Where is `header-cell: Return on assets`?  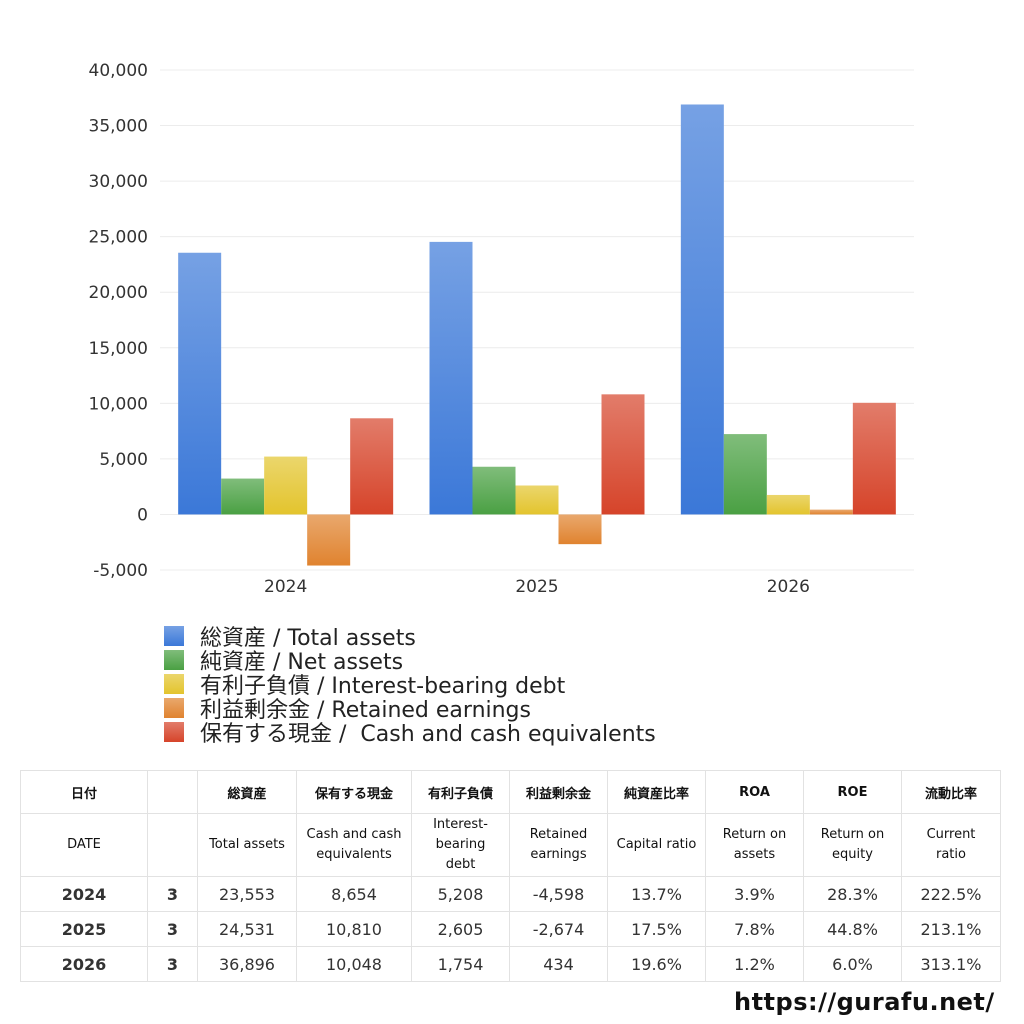
header-cell: Return on assets is located at coordinates (754, 845).